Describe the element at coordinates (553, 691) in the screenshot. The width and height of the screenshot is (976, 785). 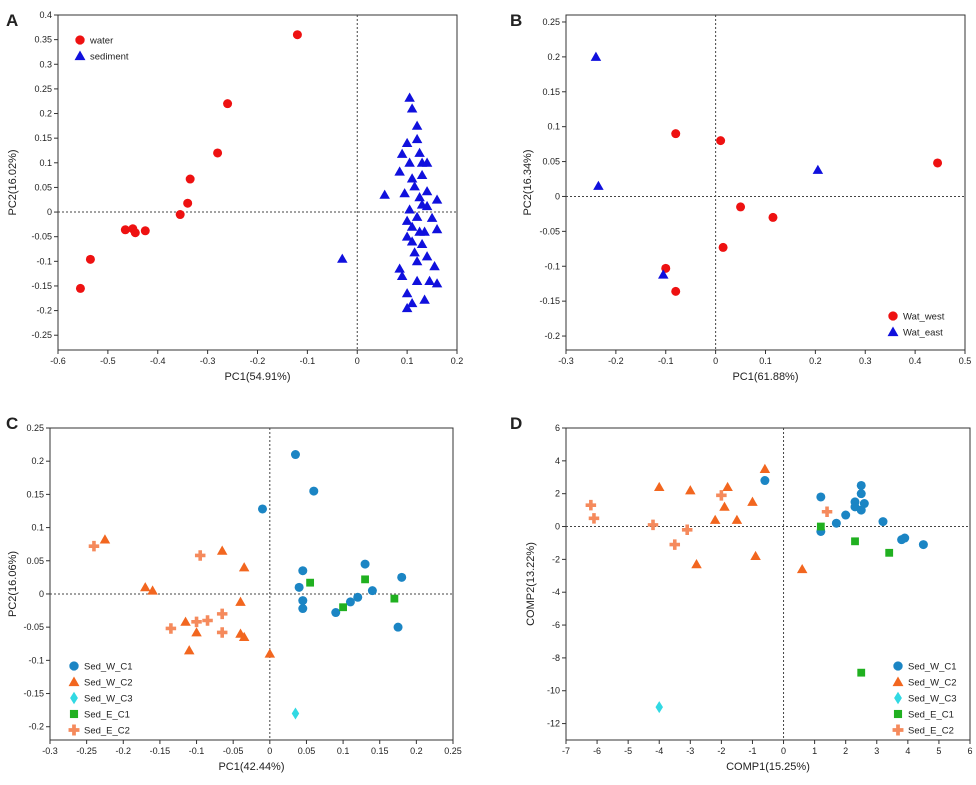
I see `y-tick-label: -10` at that location.